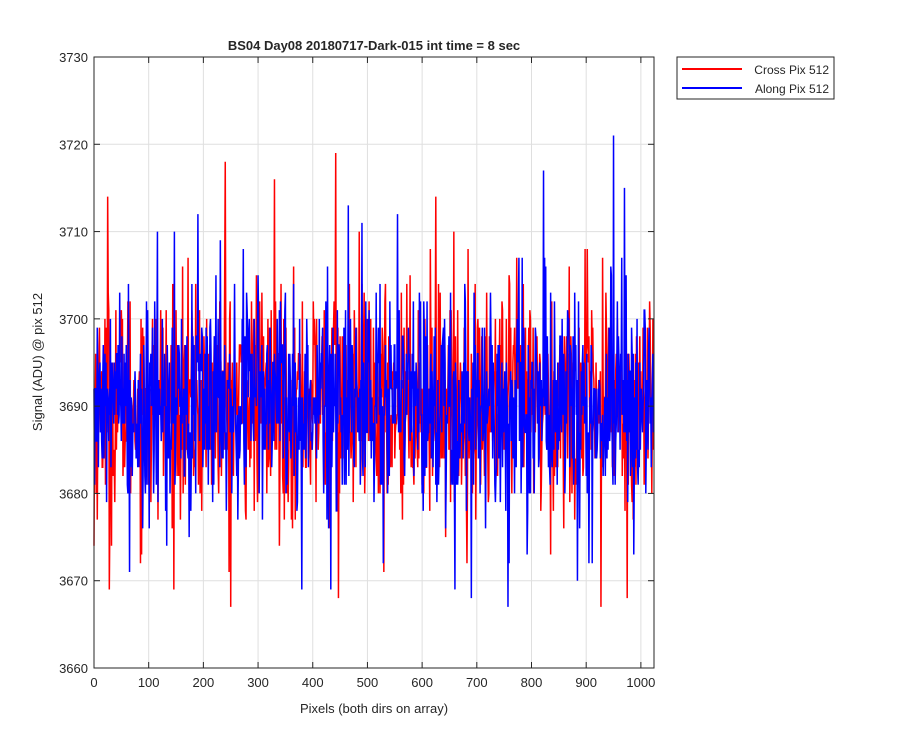 The image size is (900, 750). Describe the element at coordinates (374, 708) in the screenshot. I see `x-axis-label: Pixels (both dirs on array)` at that location.